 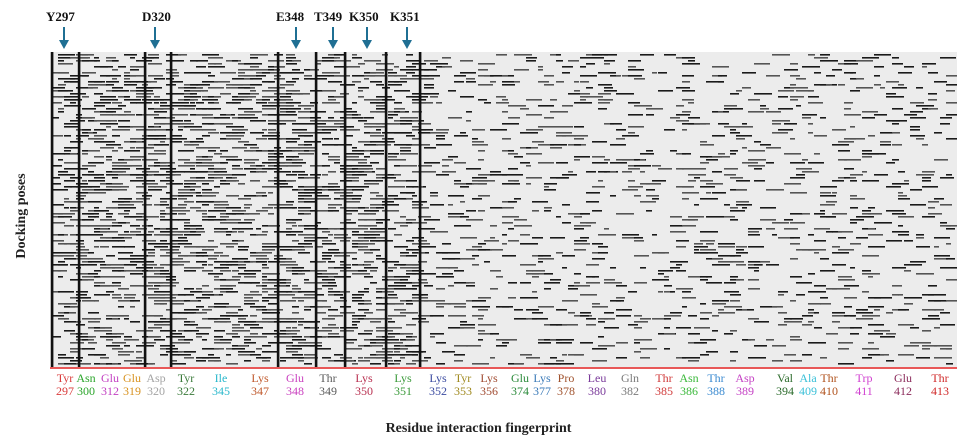 I want to click on residue-number: 312, so click(x=110, y=391).